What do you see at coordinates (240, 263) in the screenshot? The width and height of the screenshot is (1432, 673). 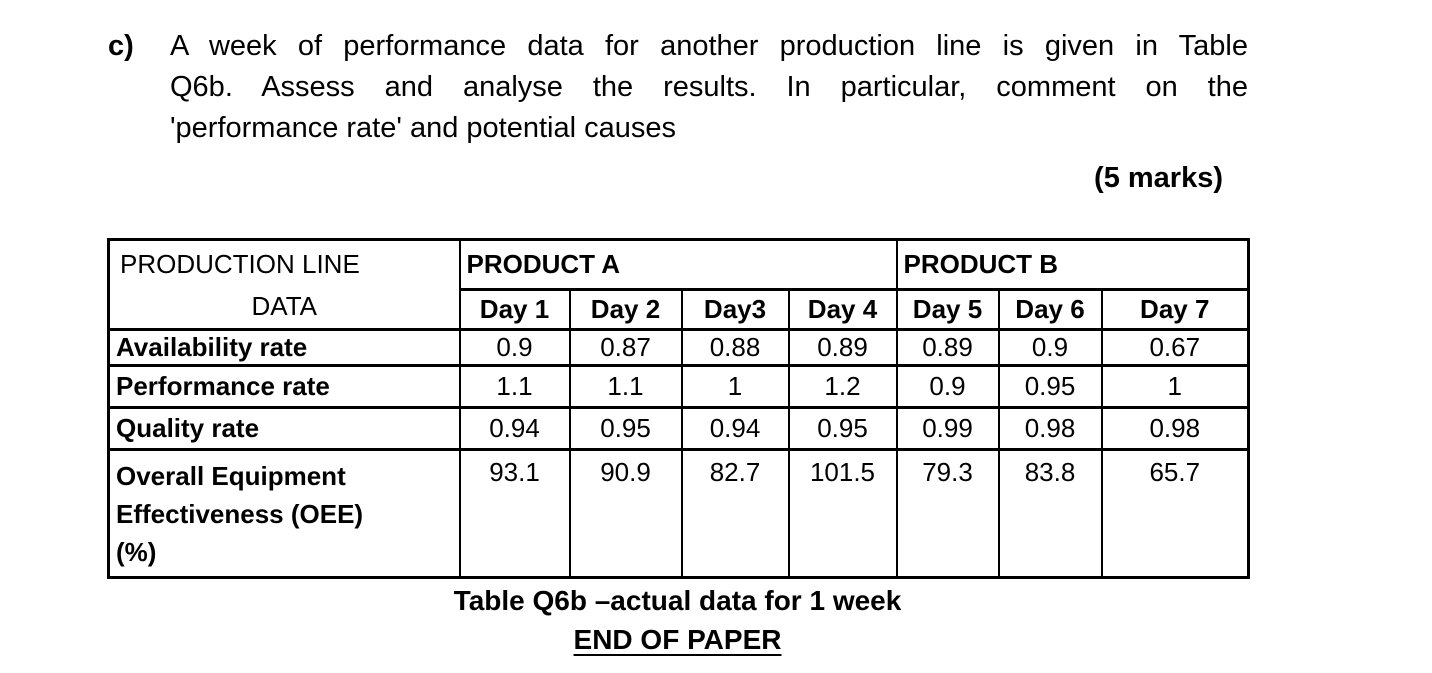 I see `corner-header-line1: PRODUCTION LINE` at bounding box center [240, 263].